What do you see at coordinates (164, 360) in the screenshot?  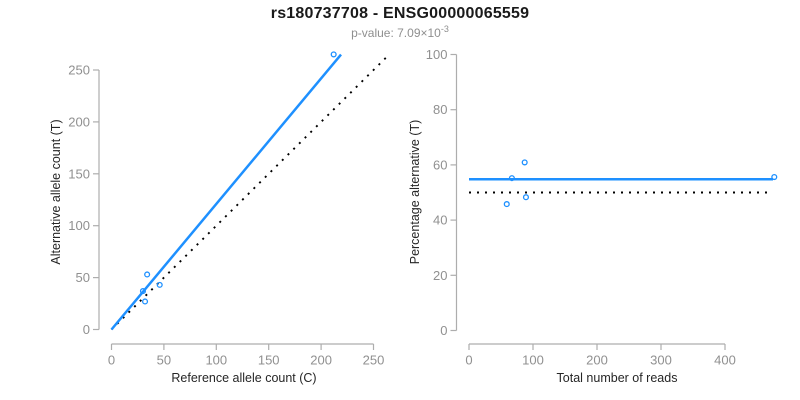 I see `x-tick-label: 50` at bounding box center [164, 360].